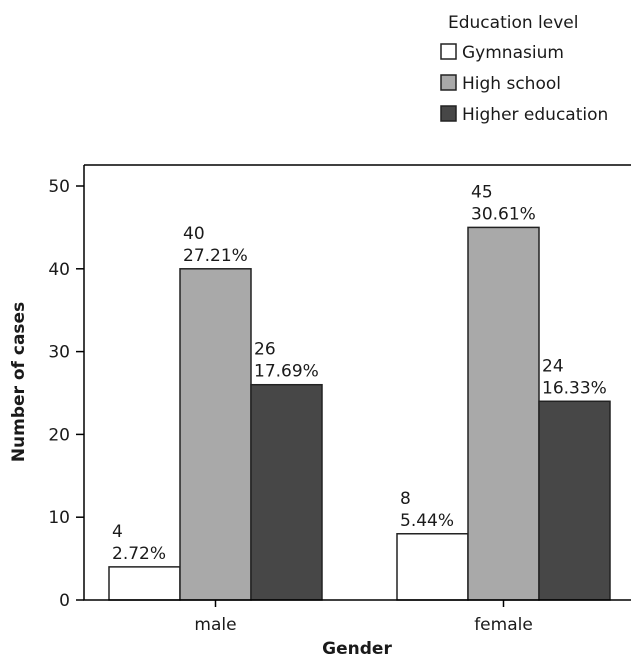 The height and width of the screenshot is (659, 631). Describe the element at coordinates (117, 532) in the screenshot. I see `value-label-male-1: 4` at that location.